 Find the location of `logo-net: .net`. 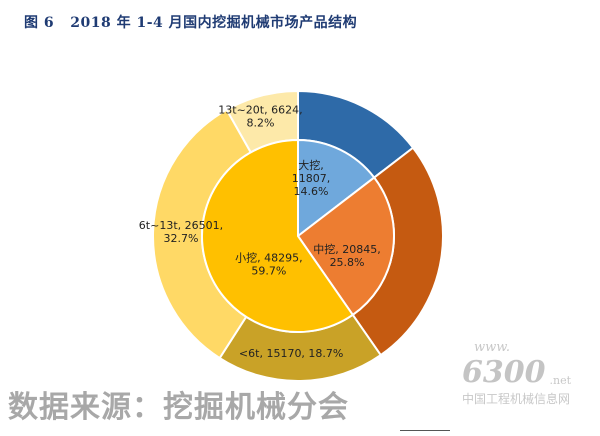

logo-net: .net is located at coordinates (560, 380).